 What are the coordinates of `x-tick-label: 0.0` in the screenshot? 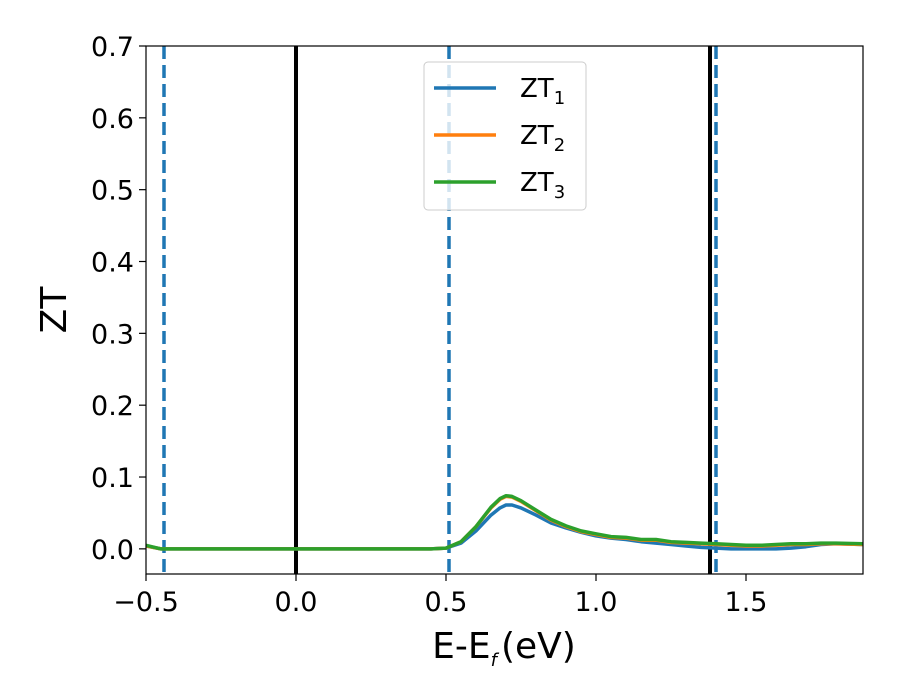 It's located at (296, 602).